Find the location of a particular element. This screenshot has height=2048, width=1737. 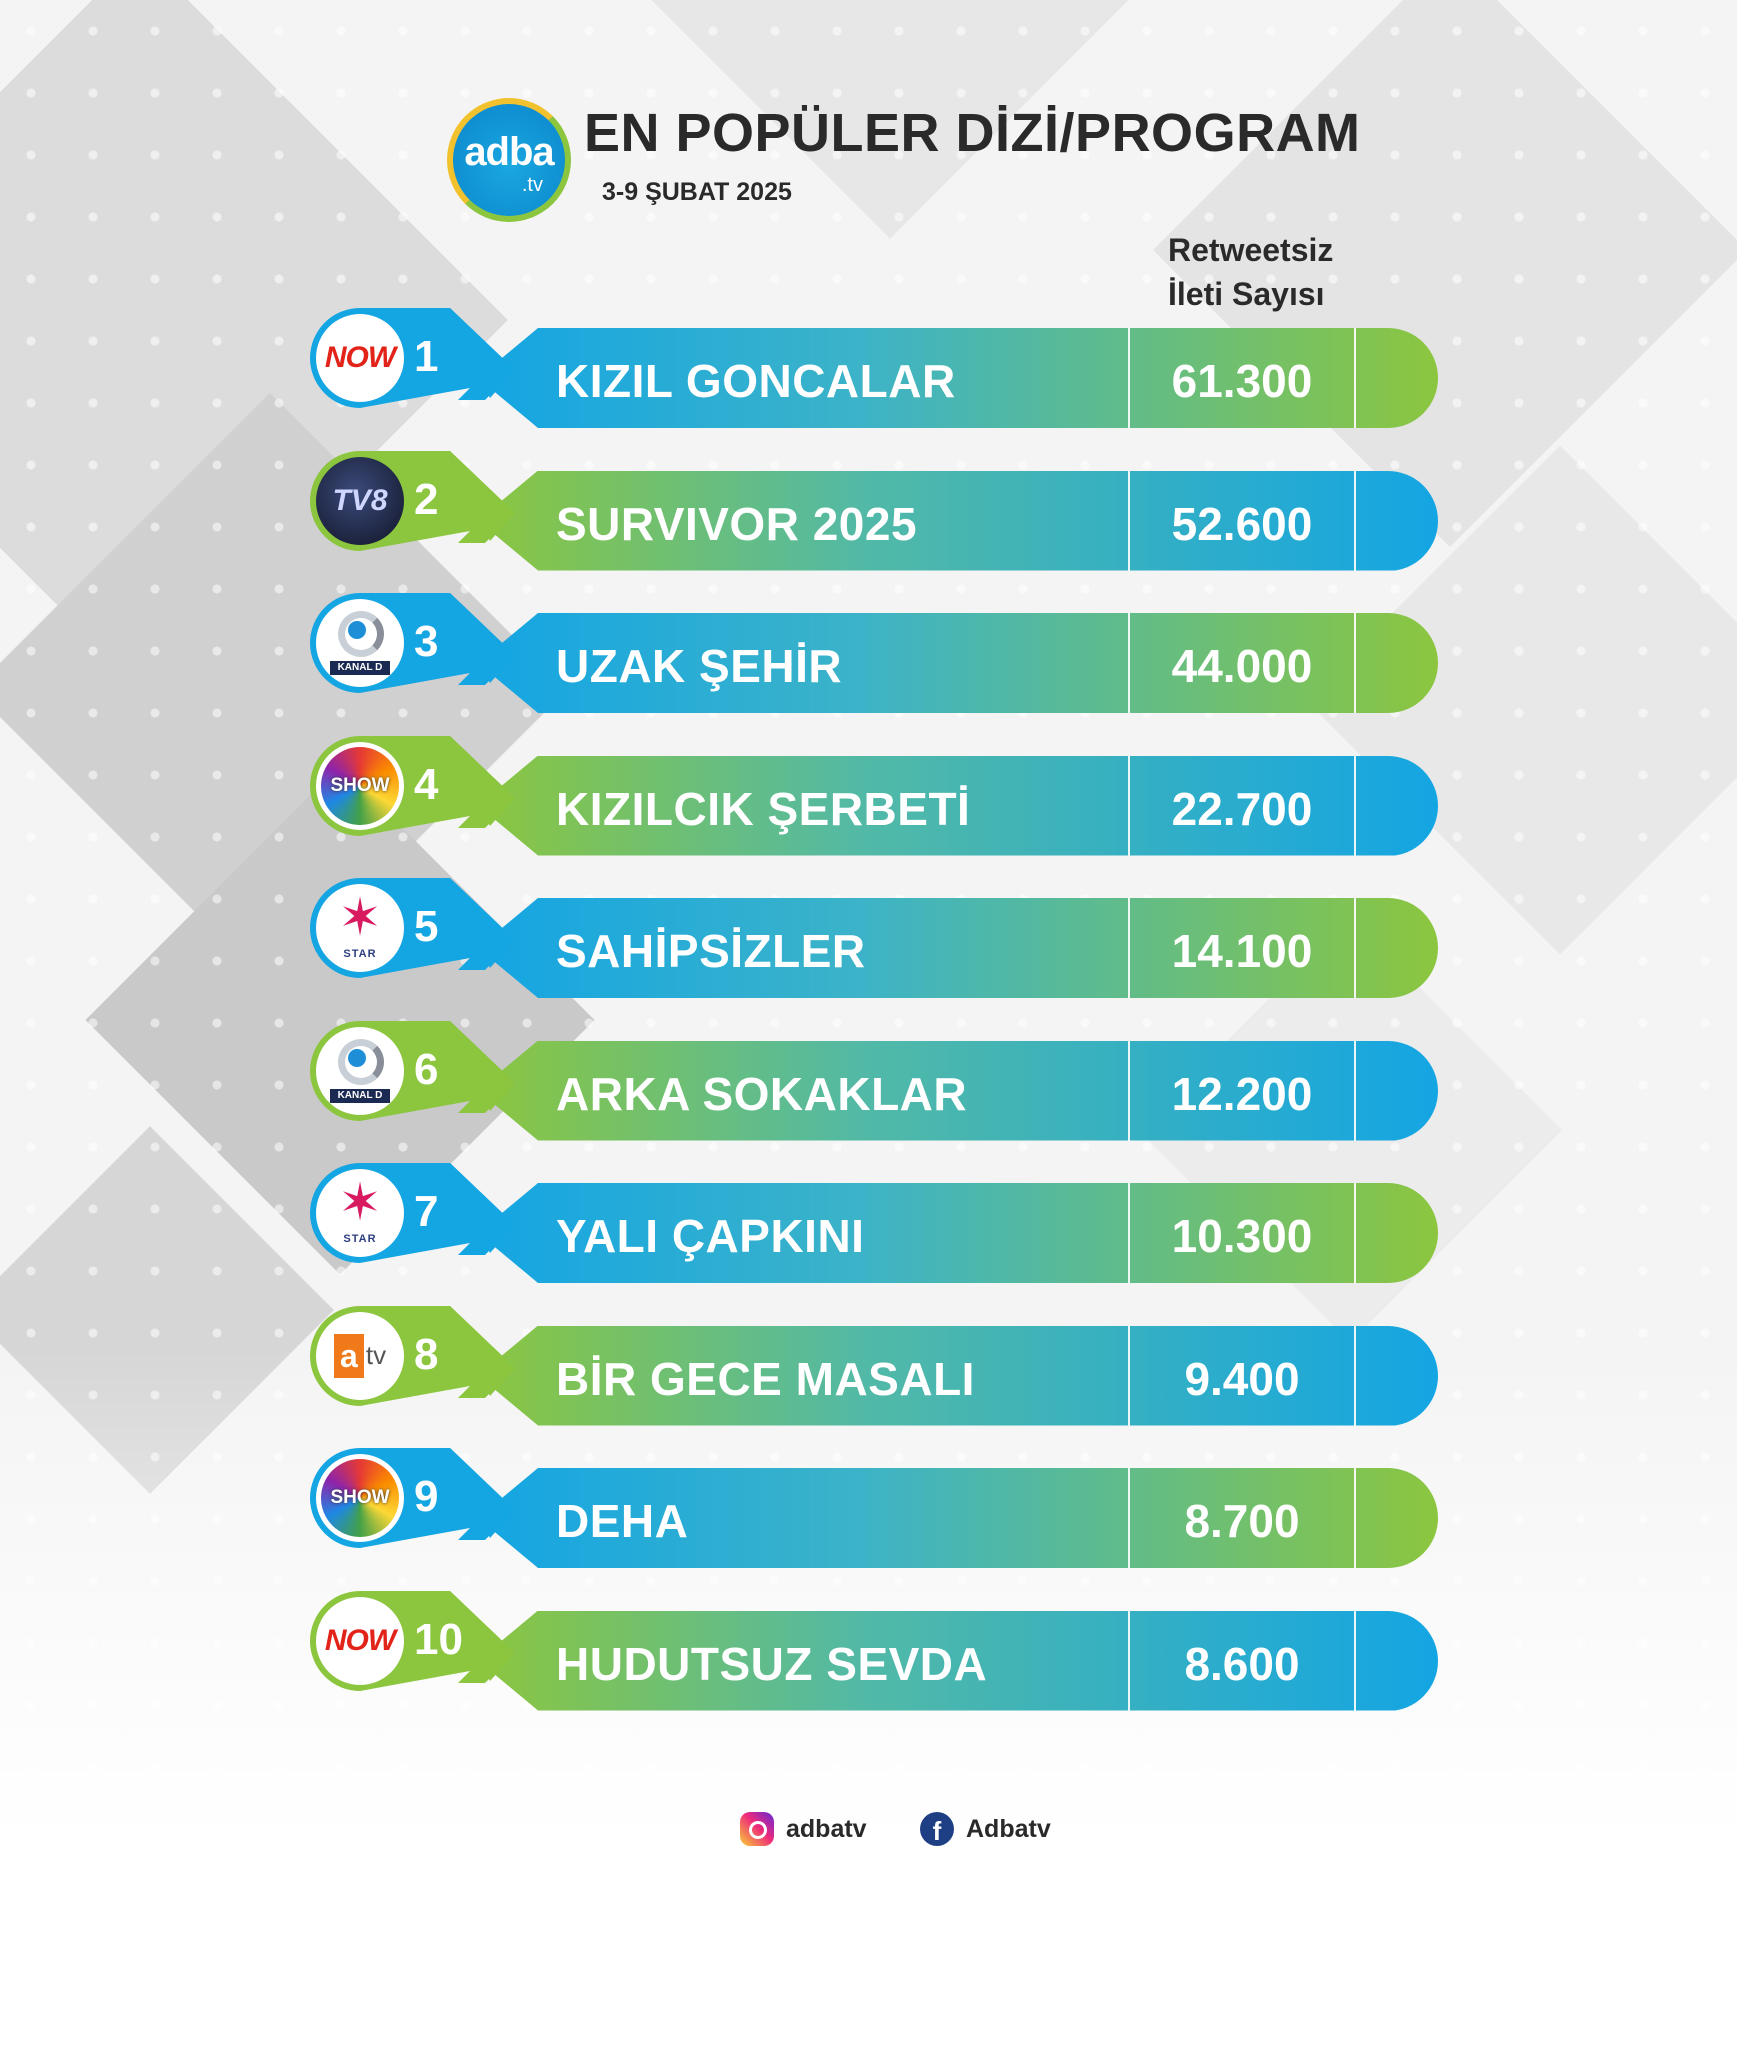

rank-number: 10 is located at coordinates (438, 1639).